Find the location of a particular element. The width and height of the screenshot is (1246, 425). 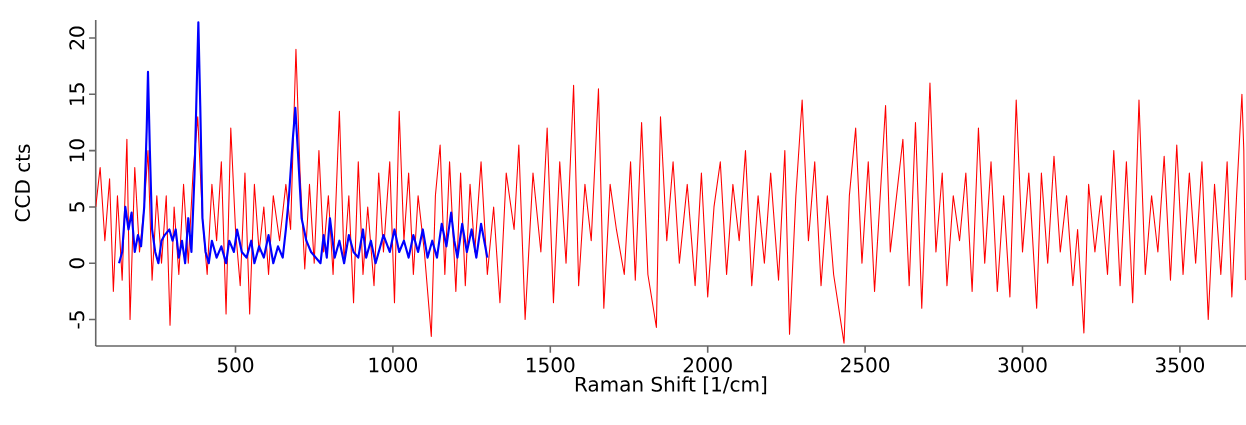

y-tick-label: 0 is located at coordinates (77, 263).